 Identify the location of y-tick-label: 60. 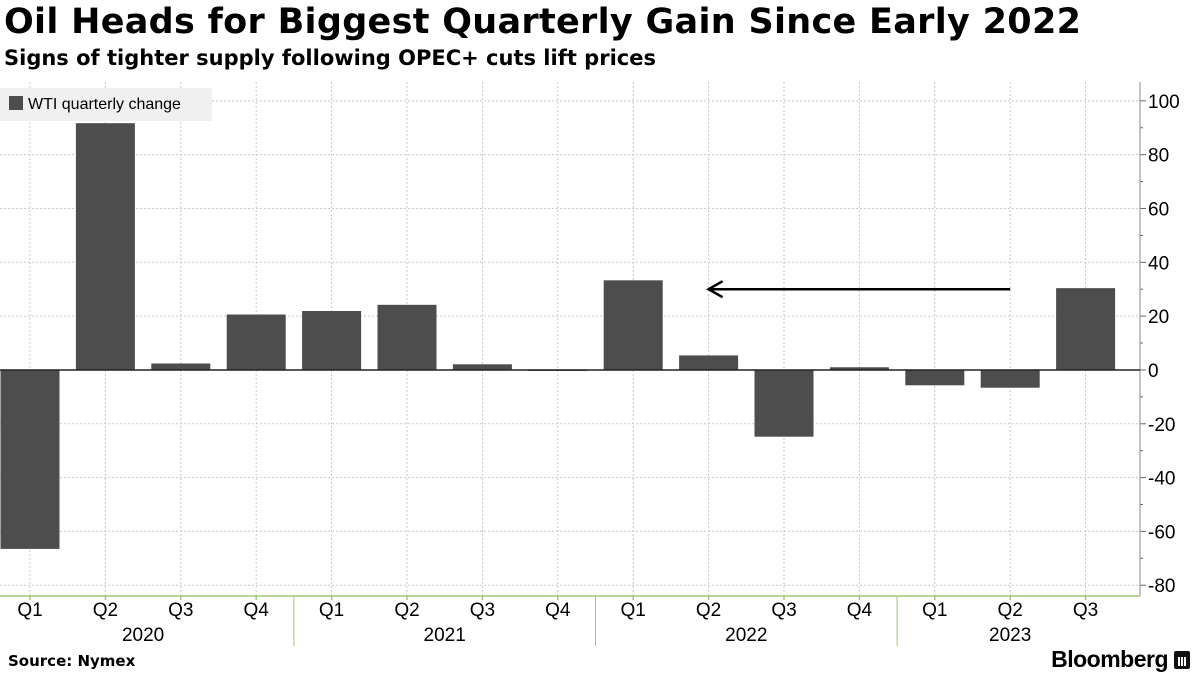
(1158, 209).